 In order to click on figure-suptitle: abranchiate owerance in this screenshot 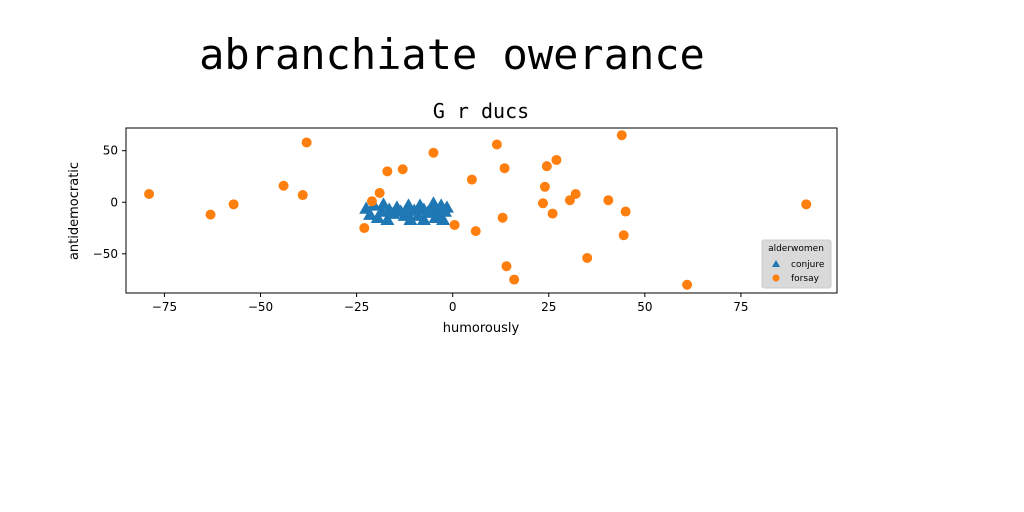, I will do `click(452, 54)`.